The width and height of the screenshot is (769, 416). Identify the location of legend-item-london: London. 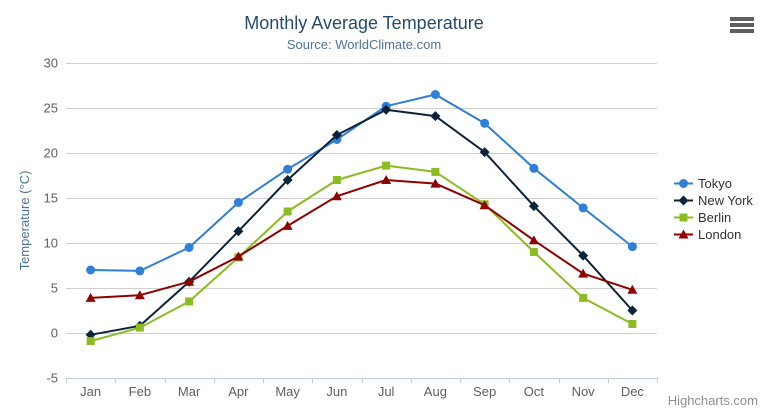
(713, 234).